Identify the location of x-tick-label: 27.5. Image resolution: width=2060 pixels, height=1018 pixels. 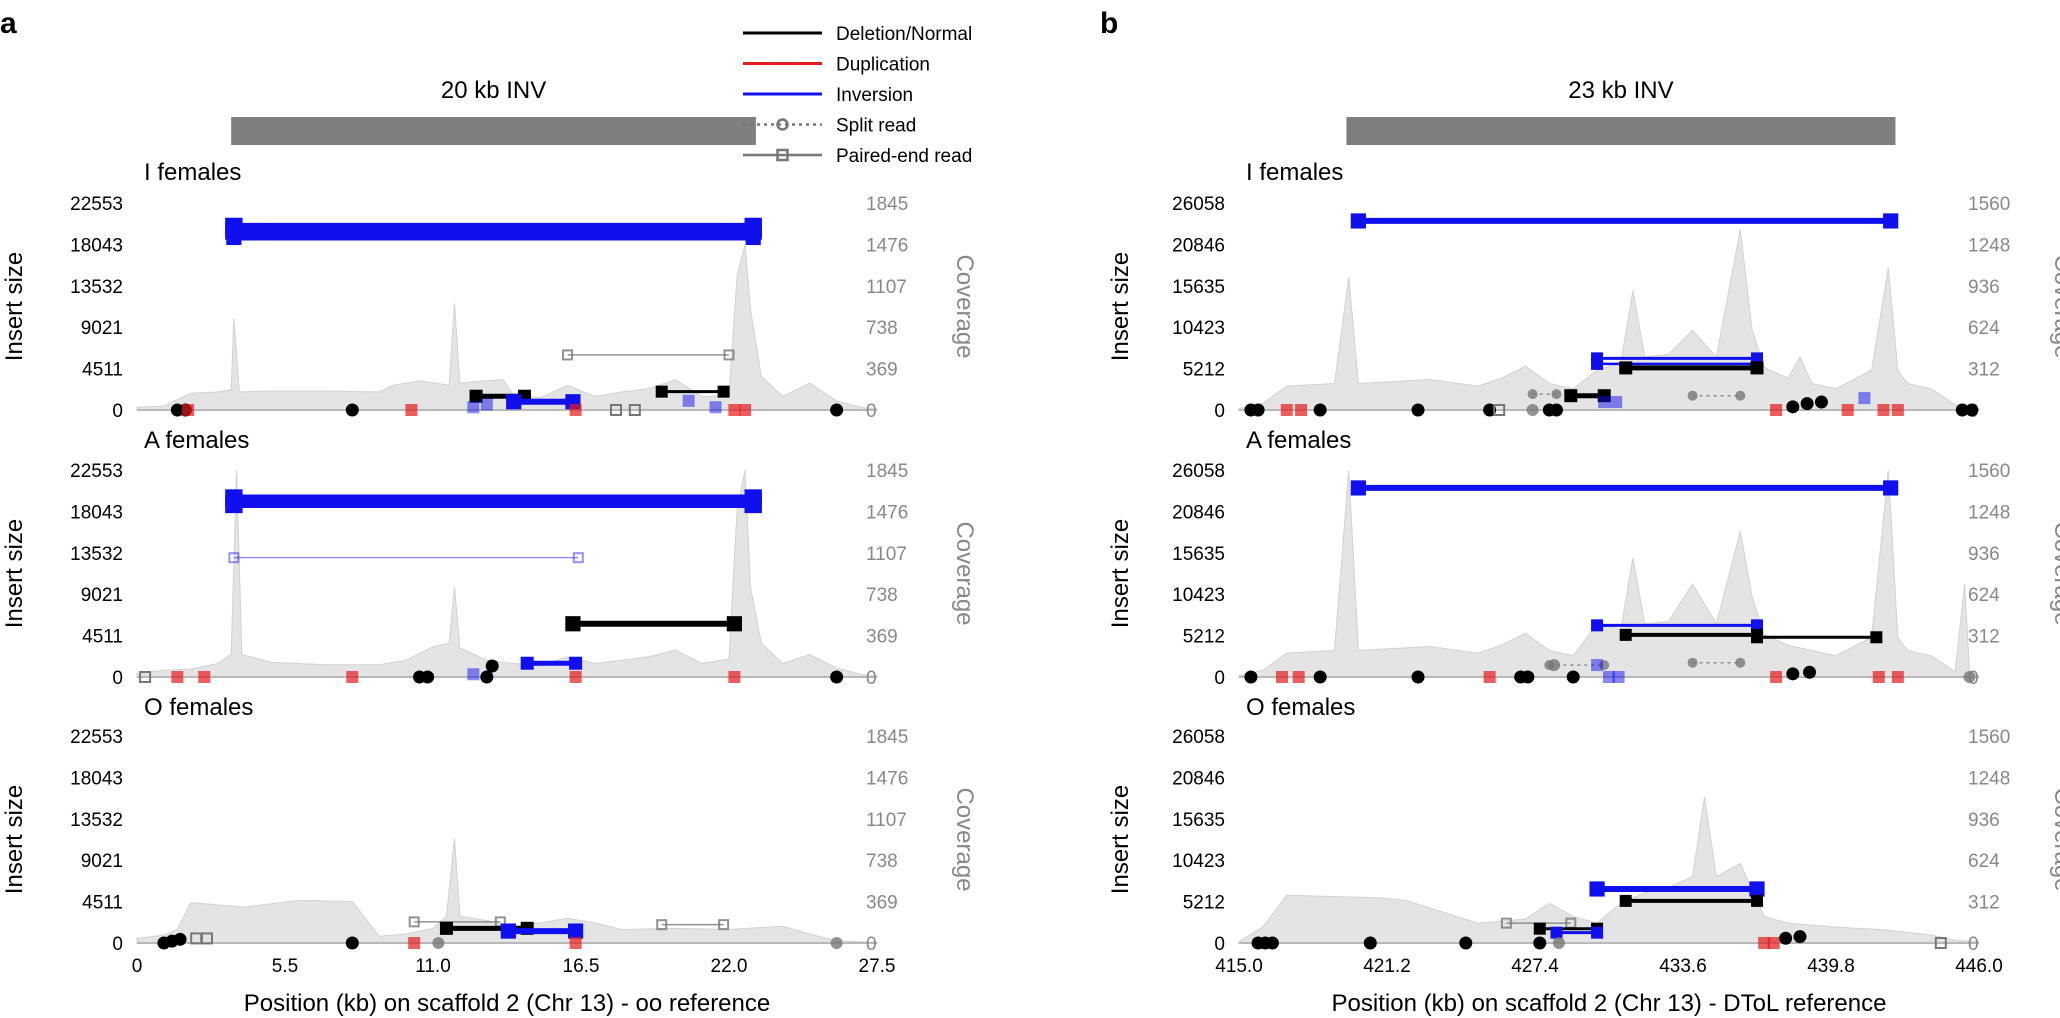
(877, 966).